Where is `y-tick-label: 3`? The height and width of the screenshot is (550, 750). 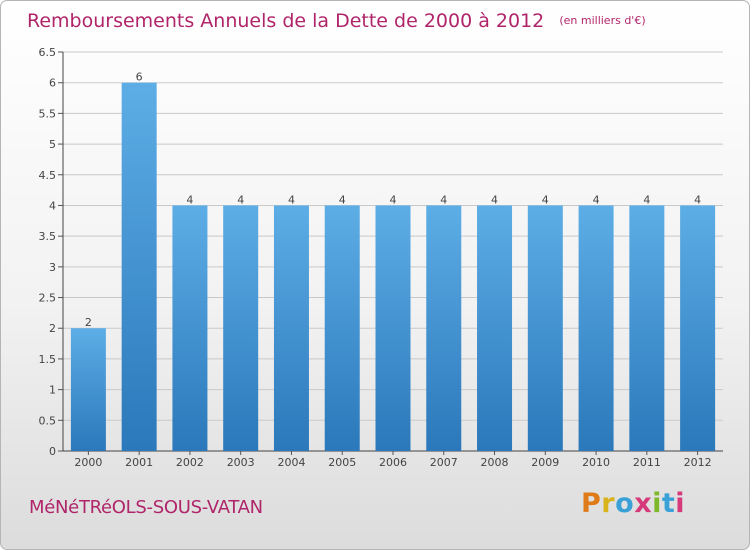 y-tick-label: 3 is located at coordinates (52, 267).